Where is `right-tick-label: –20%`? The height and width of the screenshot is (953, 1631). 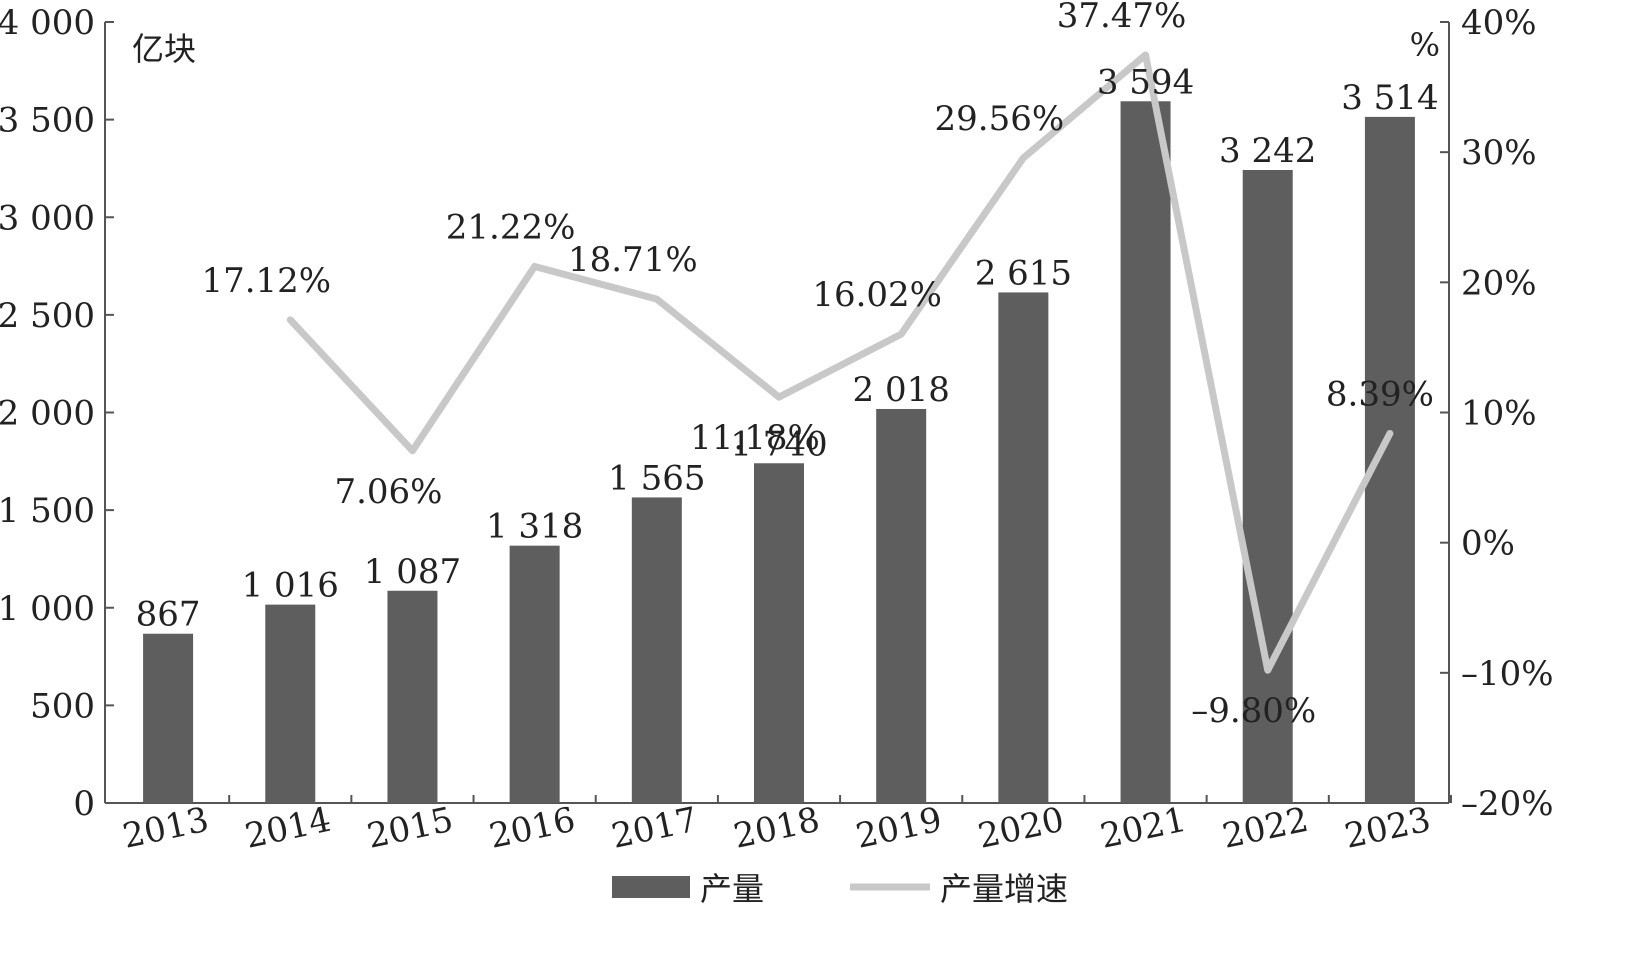 right-tick-label: –20% is located at coordinates (1507, 804).